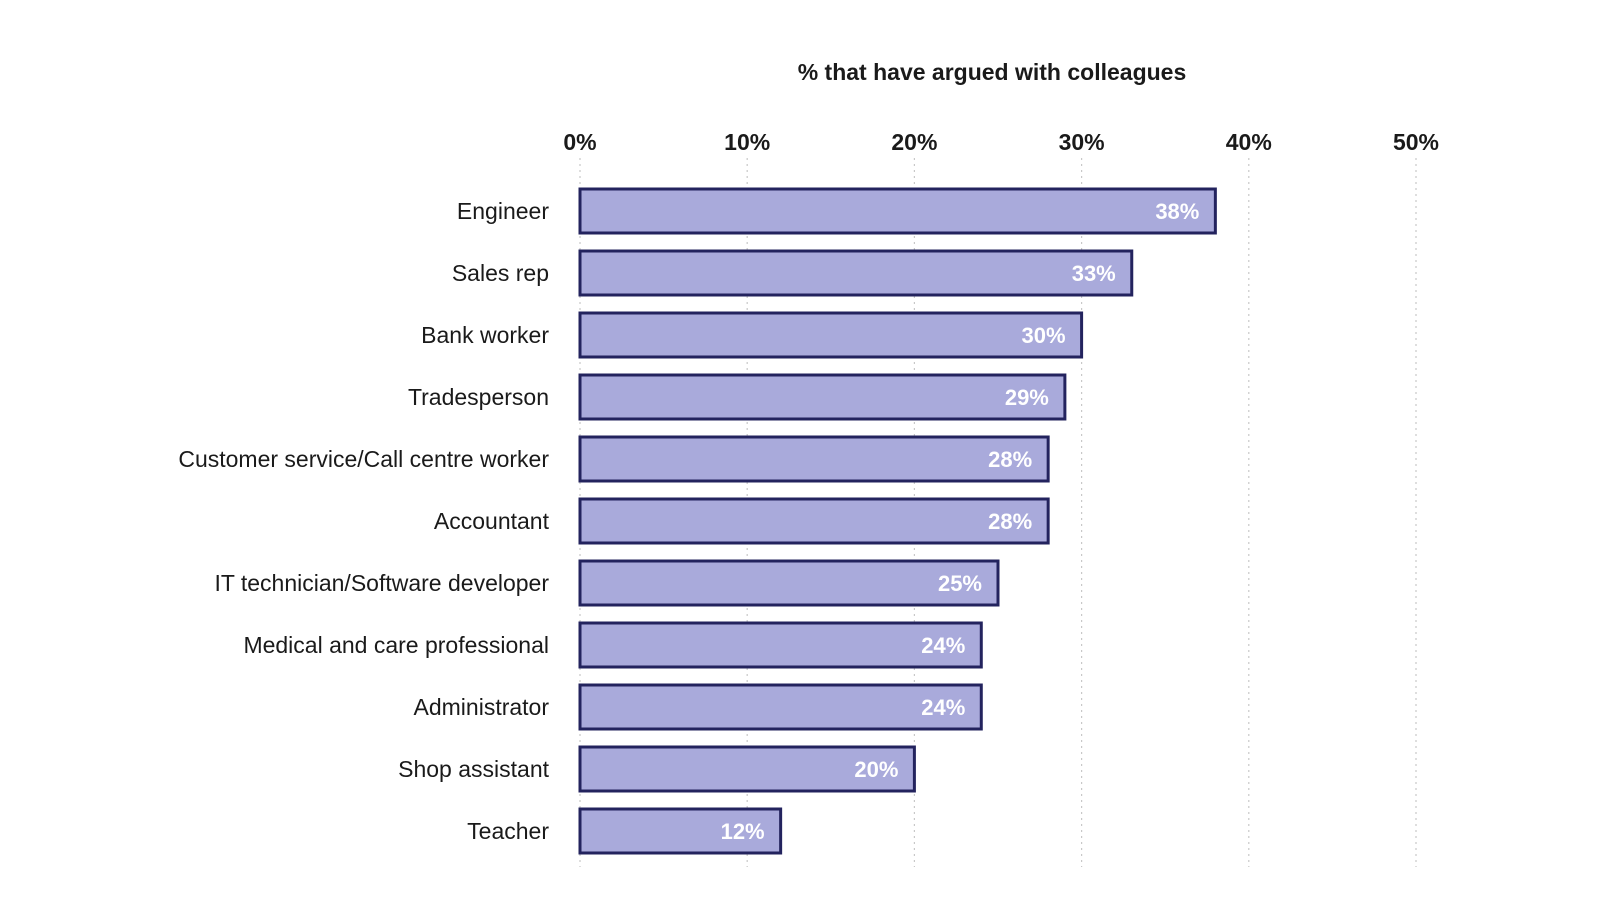 The width and height of the screenshot is (1600, 917). What do you see at coordinates (1044, 335) in the screenshot?
I see `bar-value-label: 30%` at bounding box center [1044, 335].